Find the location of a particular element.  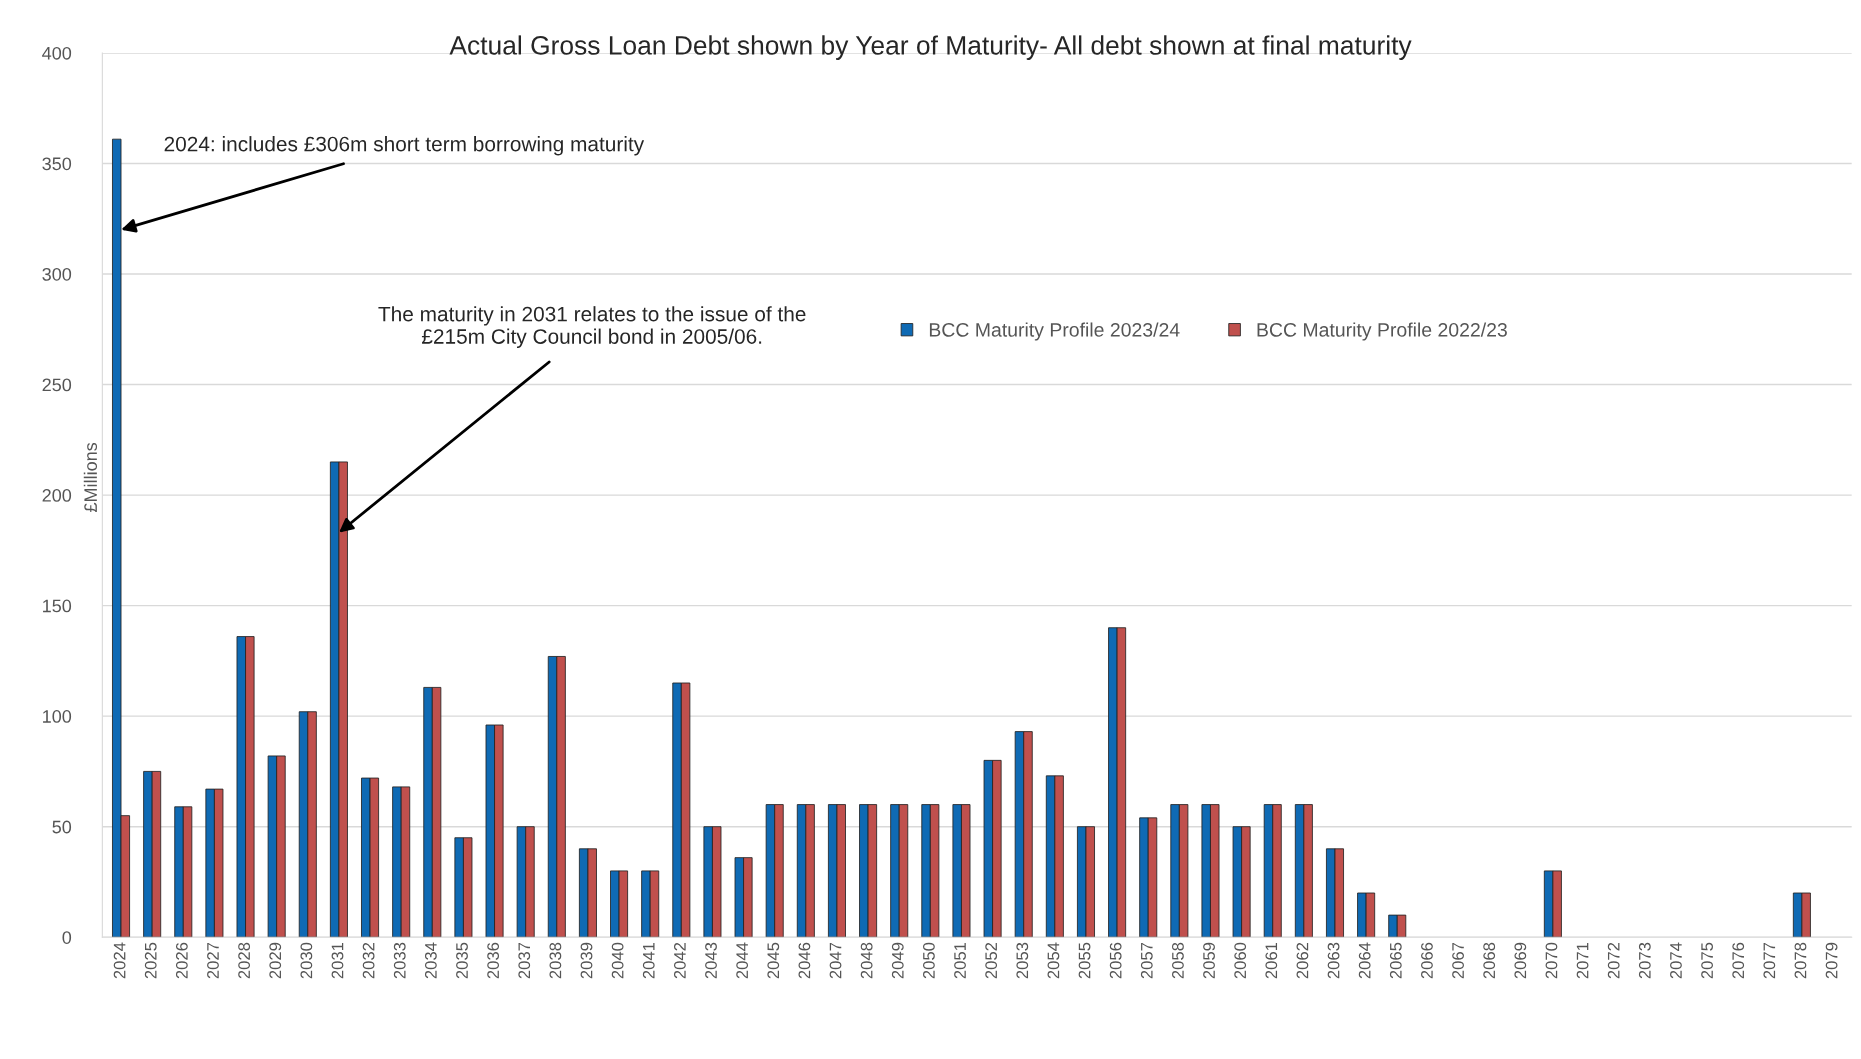

x-tick-label: 2035 is located at coordinates (462, 960).